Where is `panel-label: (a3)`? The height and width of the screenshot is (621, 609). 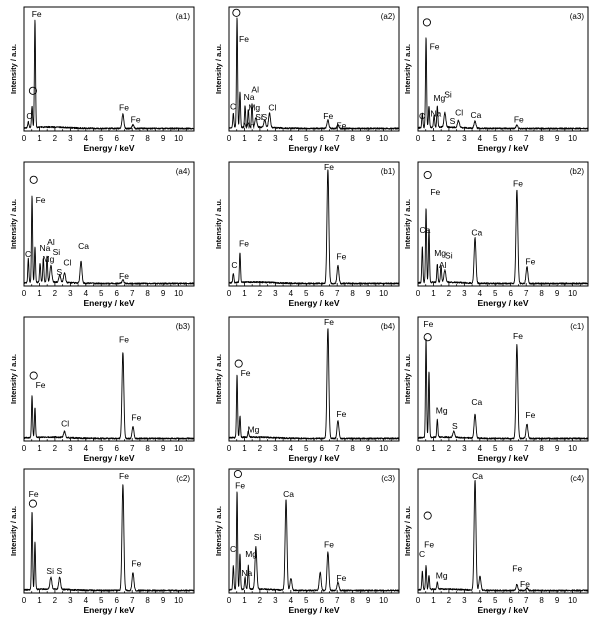
panel-label: (a3) is located at coordinates (577, 16).